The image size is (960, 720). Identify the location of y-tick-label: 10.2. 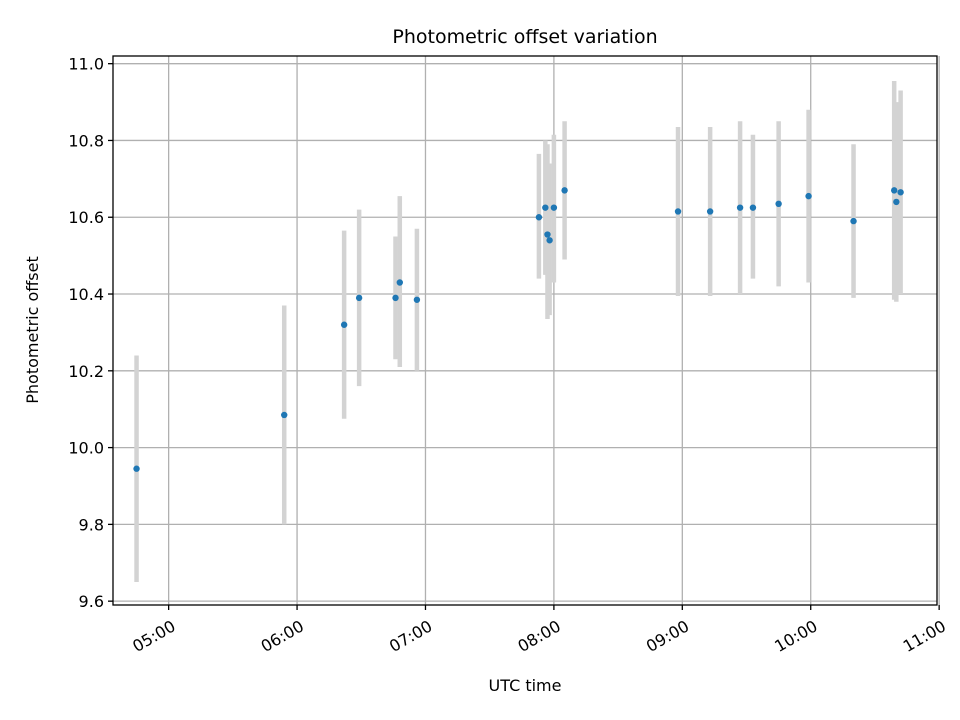
(86, 371).